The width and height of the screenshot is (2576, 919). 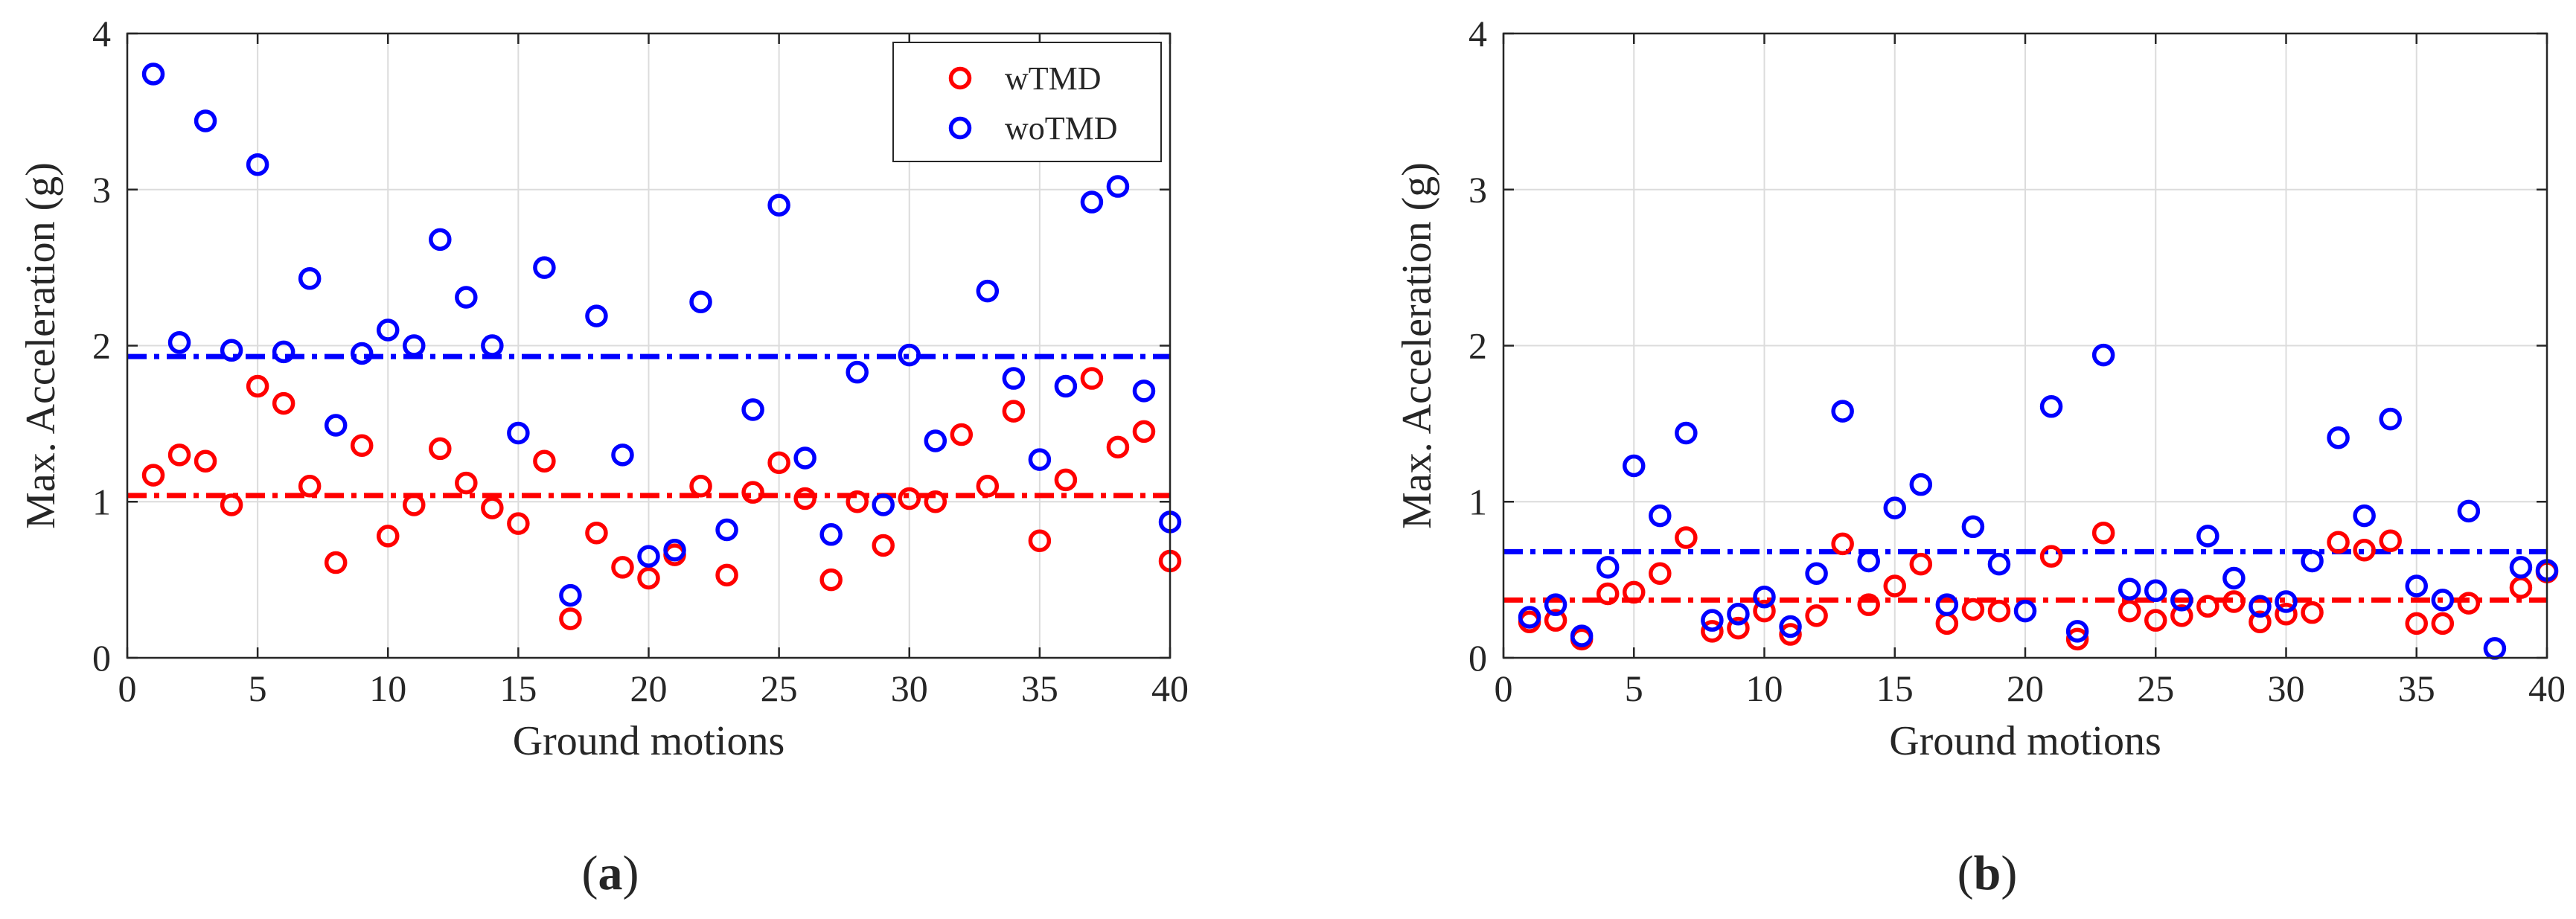 I want to click on legend-box, so click(x=1027, y=102).